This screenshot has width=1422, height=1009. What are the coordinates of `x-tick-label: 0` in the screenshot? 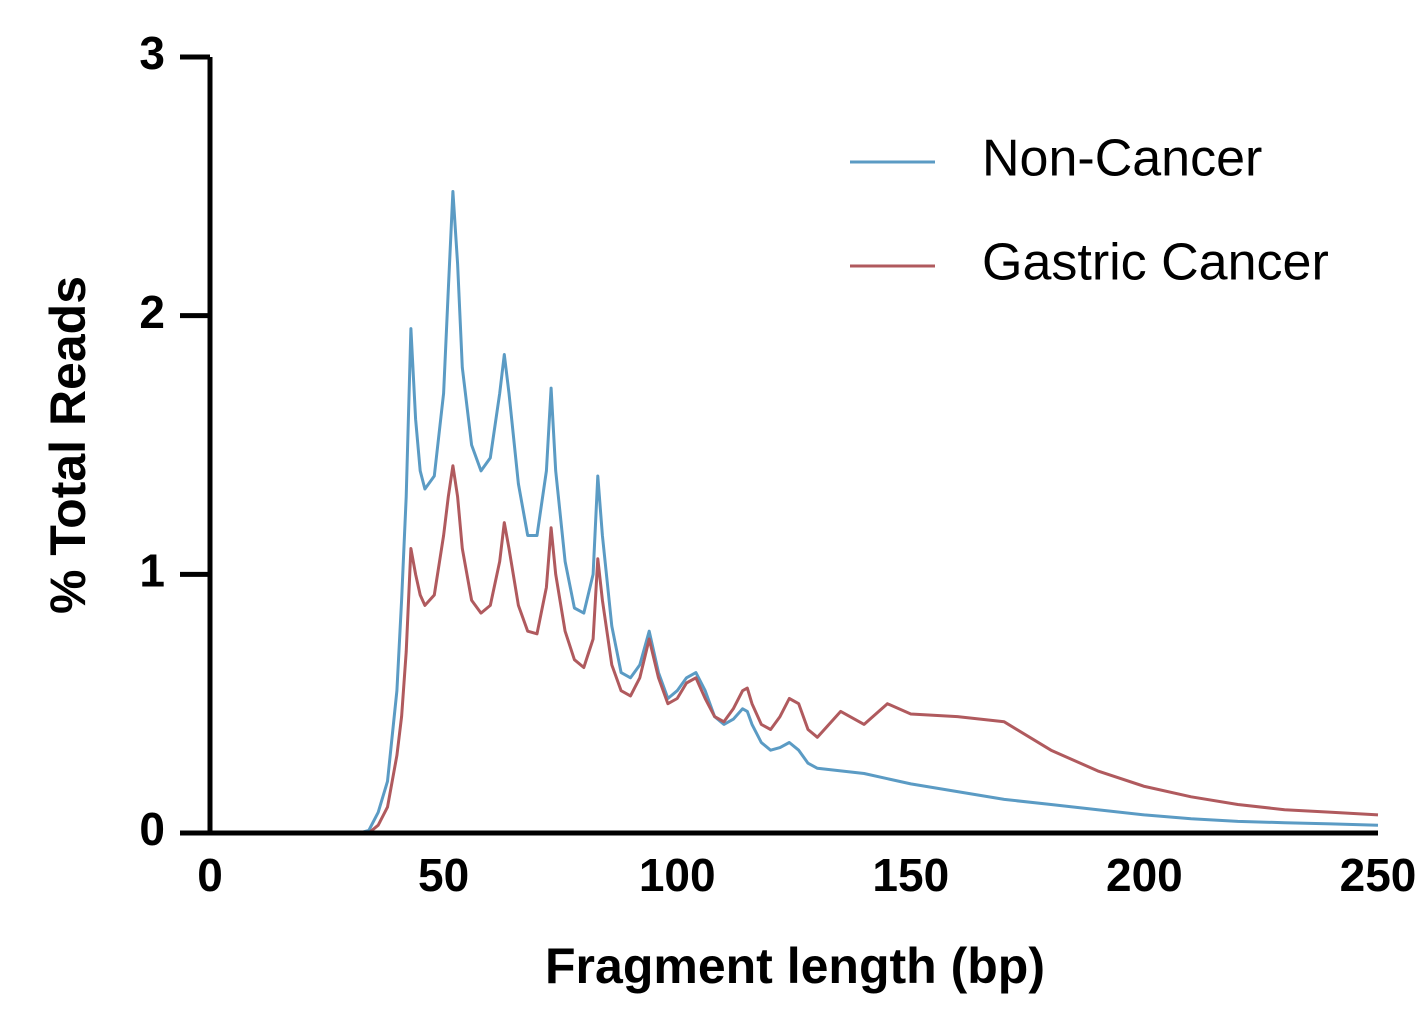 It's located at (210, 875).